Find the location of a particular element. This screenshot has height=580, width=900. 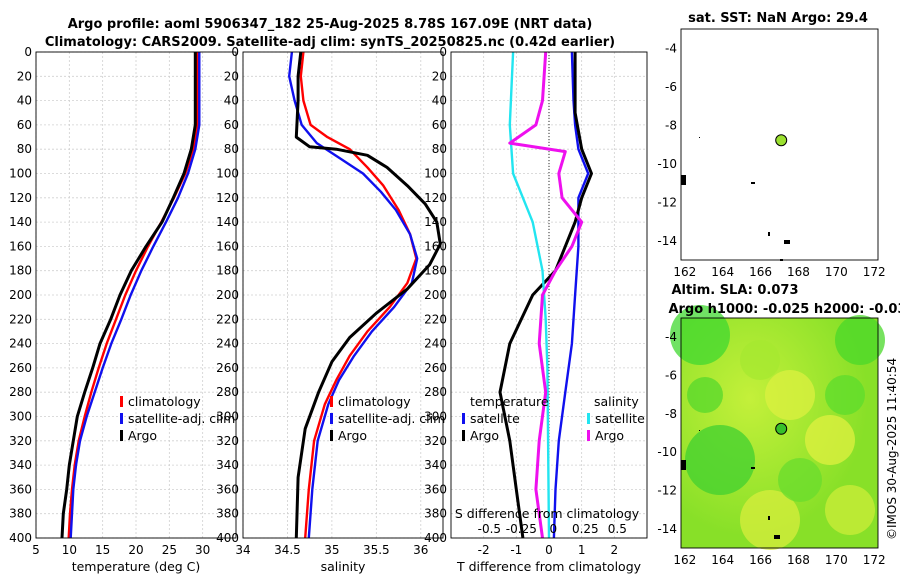

y-tick-label: 180 is located at coordinates (435, 271).